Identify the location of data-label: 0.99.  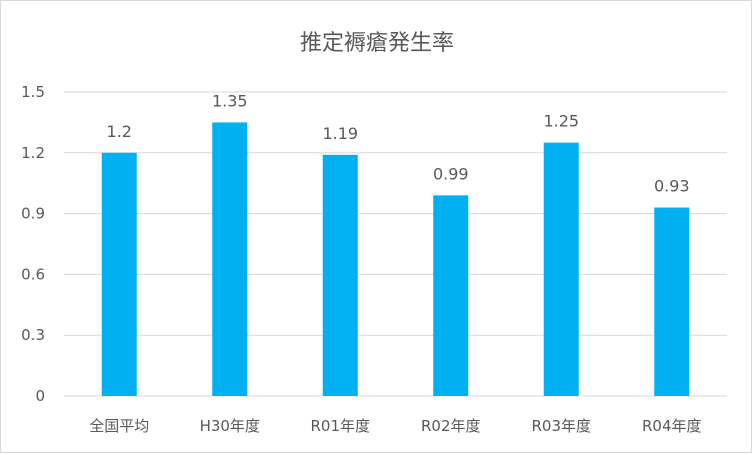
(451, 173).